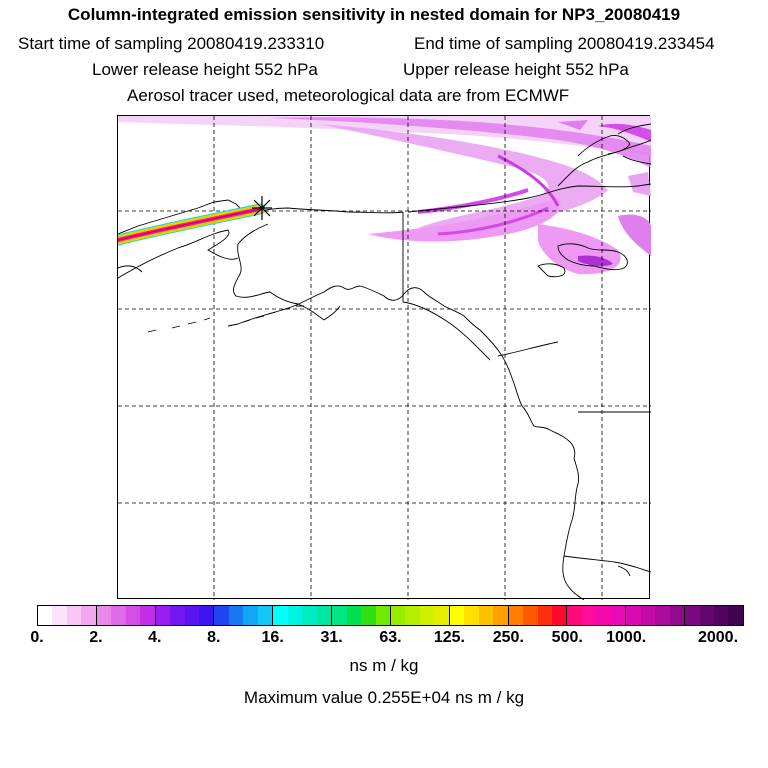 Image resolution: width=768 pixels, height=768 pixels. I want to click on colorbar-tick-label: 125., so click(449, 637).